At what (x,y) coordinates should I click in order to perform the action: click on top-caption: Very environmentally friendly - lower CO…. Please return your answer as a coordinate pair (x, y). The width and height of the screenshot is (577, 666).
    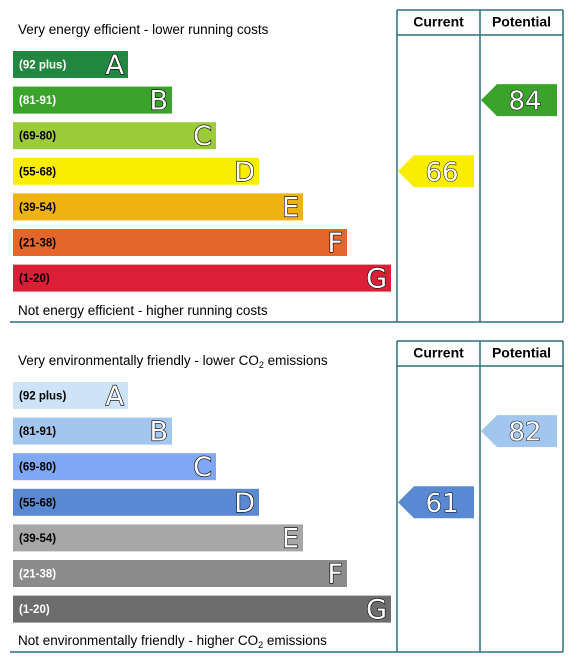
    Looking at the image, I should click on (173, 362).